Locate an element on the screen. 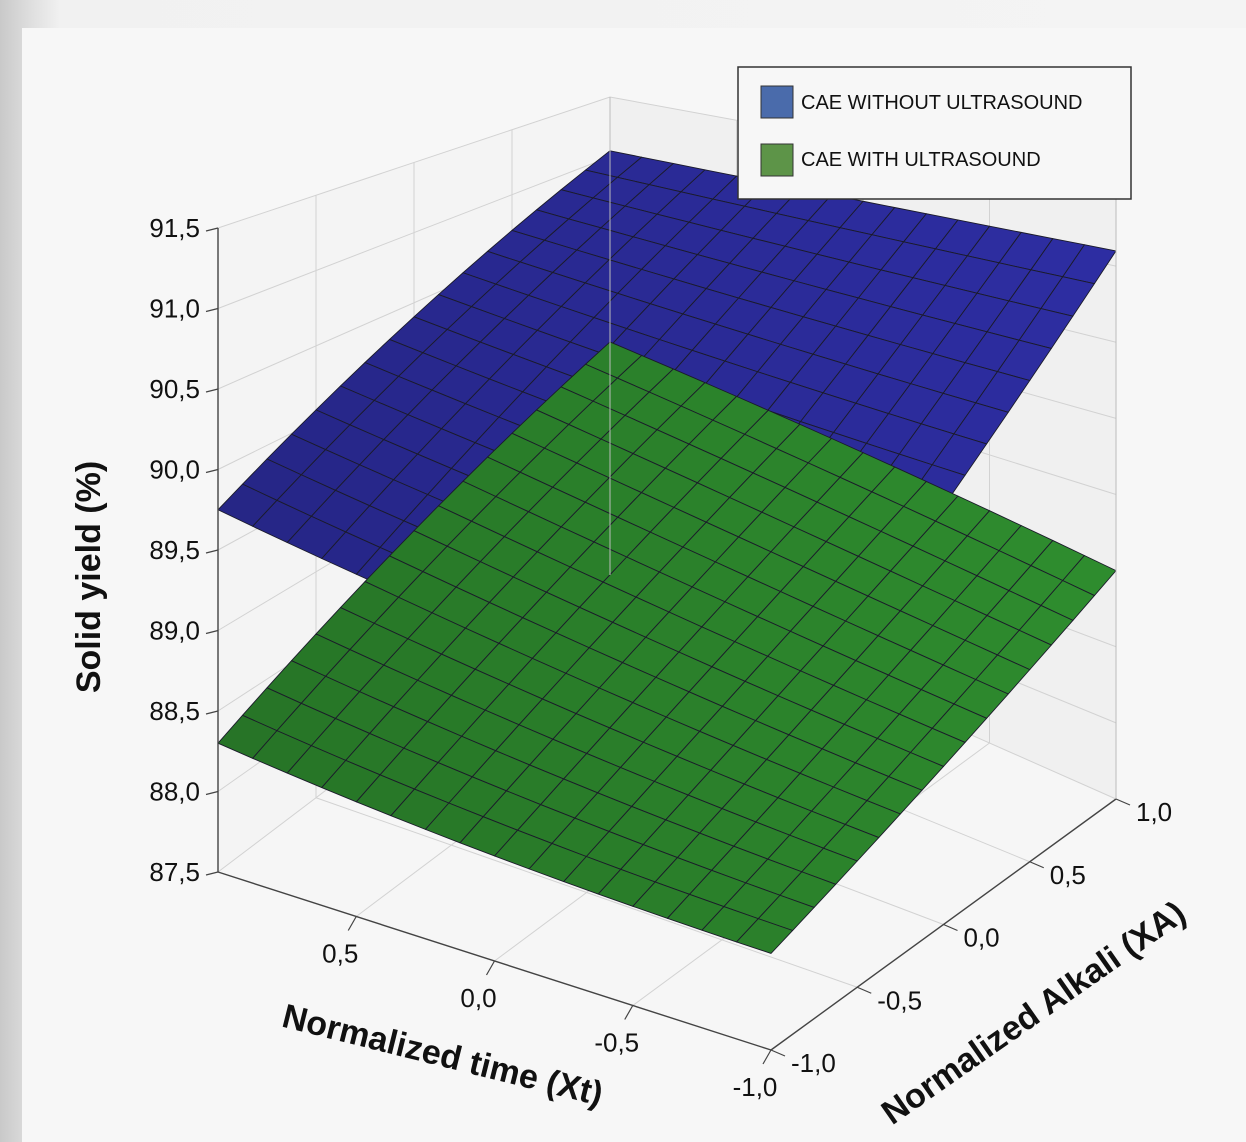 Image resolution: width=1246 pixels, height=1142 pixels. z-tick-label: 88,0 is located at coordinates (174, 792).